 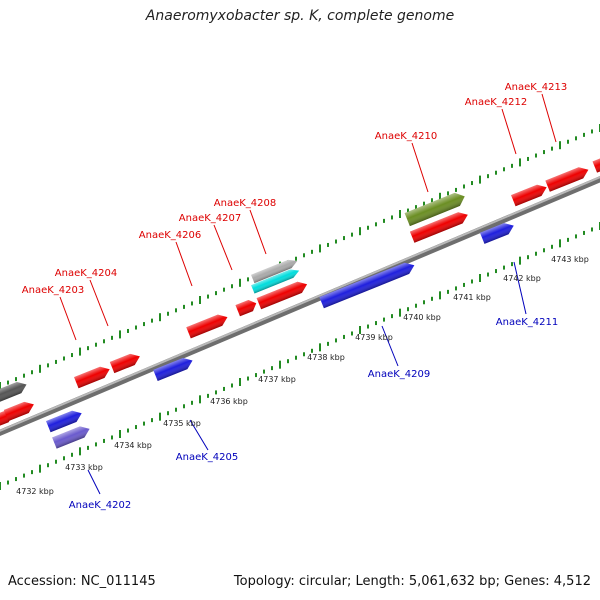 What do you see at coordinates (527, 322) in the screenshot?
I see `gene-label: AnaeK_4211` at bounding box center [527, 322].